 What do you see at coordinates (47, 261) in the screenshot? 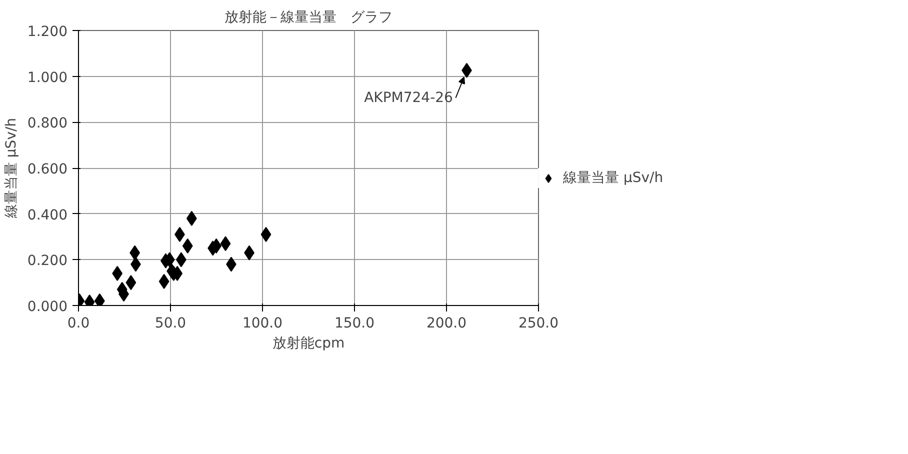
I see `y-tick-label: 0.200` at bounding box center [47, 261].